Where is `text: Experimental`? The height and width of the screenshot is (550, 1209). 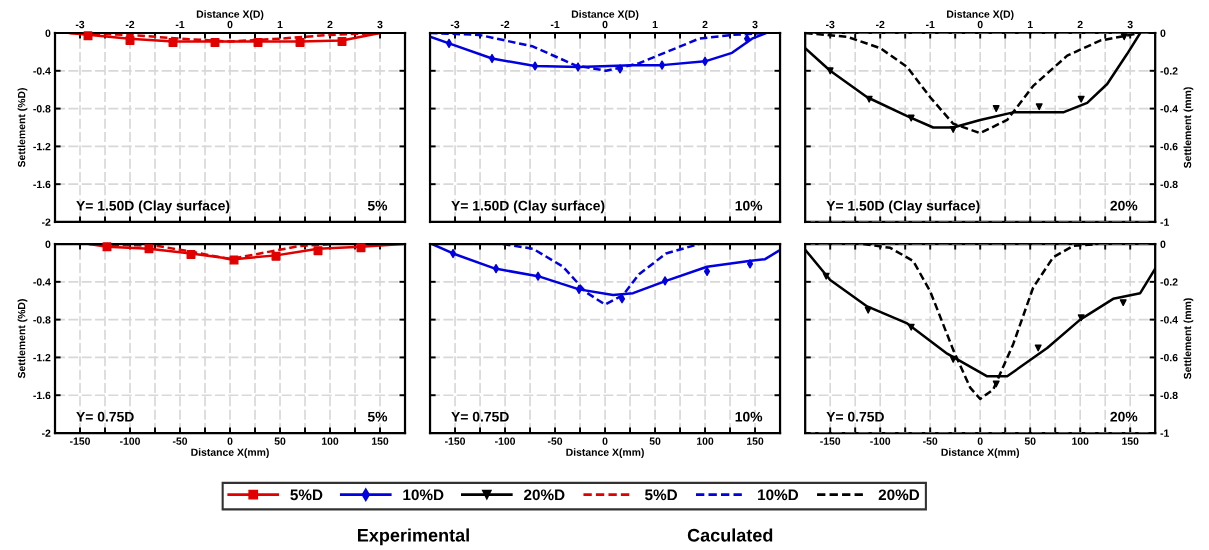 text: Experimental is located at coordinates (413, 537).